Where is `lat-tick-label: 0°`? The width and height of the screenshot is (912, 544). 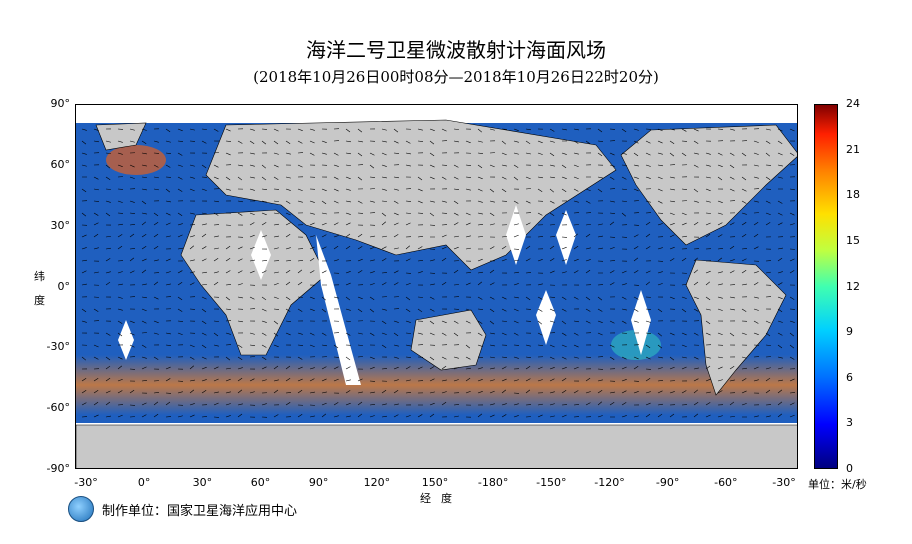
lat-tick-label: 0° is located at coordinates (64, 286).